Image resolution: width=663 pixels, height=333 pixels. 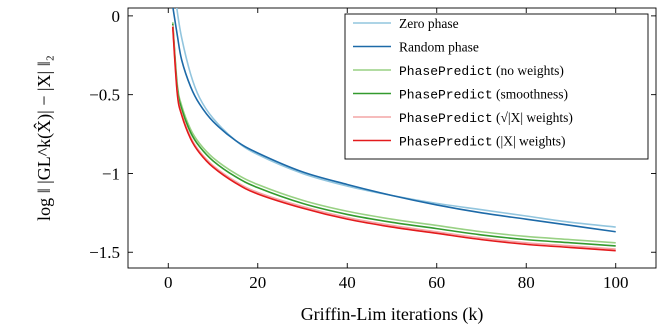 I want to click on legend-label: Zero phase, so click(x=429, y=23).